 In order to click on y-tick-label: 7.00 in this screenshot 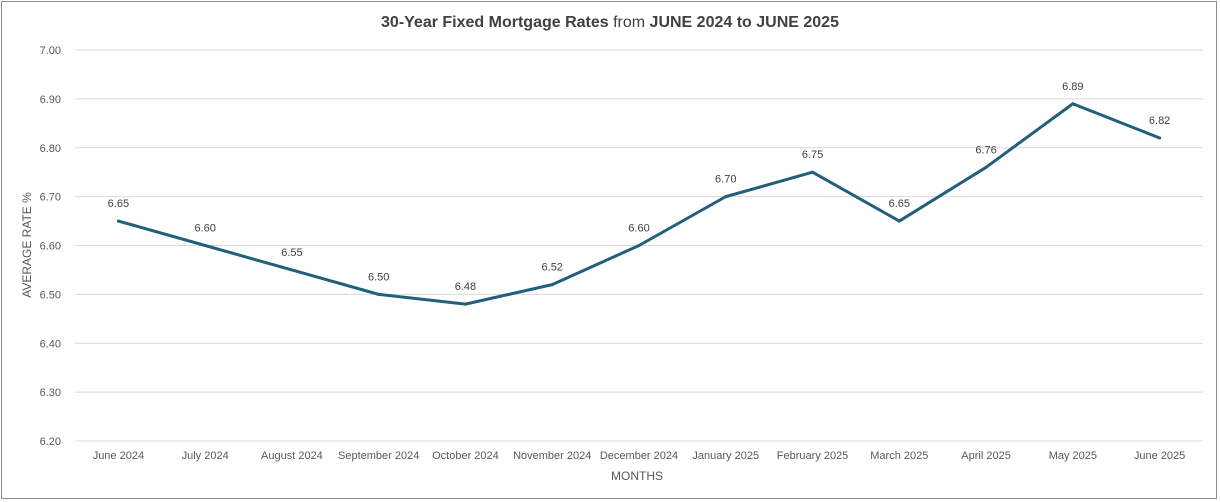, I will do `click(50, 51)`.